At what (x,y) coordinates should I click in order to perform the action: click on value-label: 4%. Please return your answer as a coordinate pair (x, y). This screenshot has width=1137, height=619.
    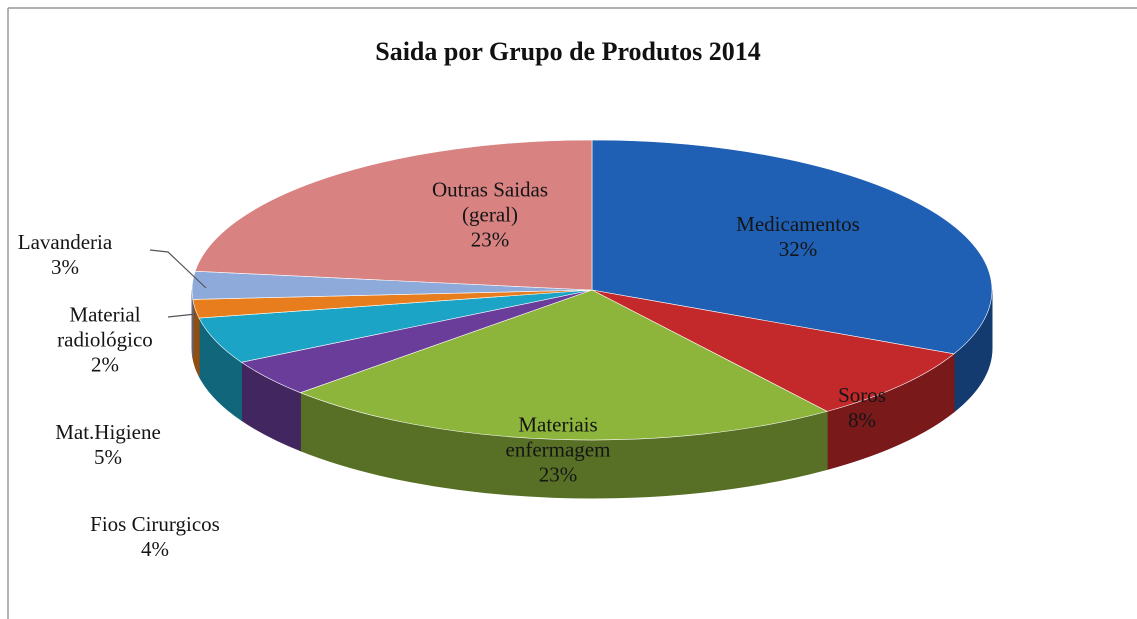
    Looking at the image, I should click on (155, 549).